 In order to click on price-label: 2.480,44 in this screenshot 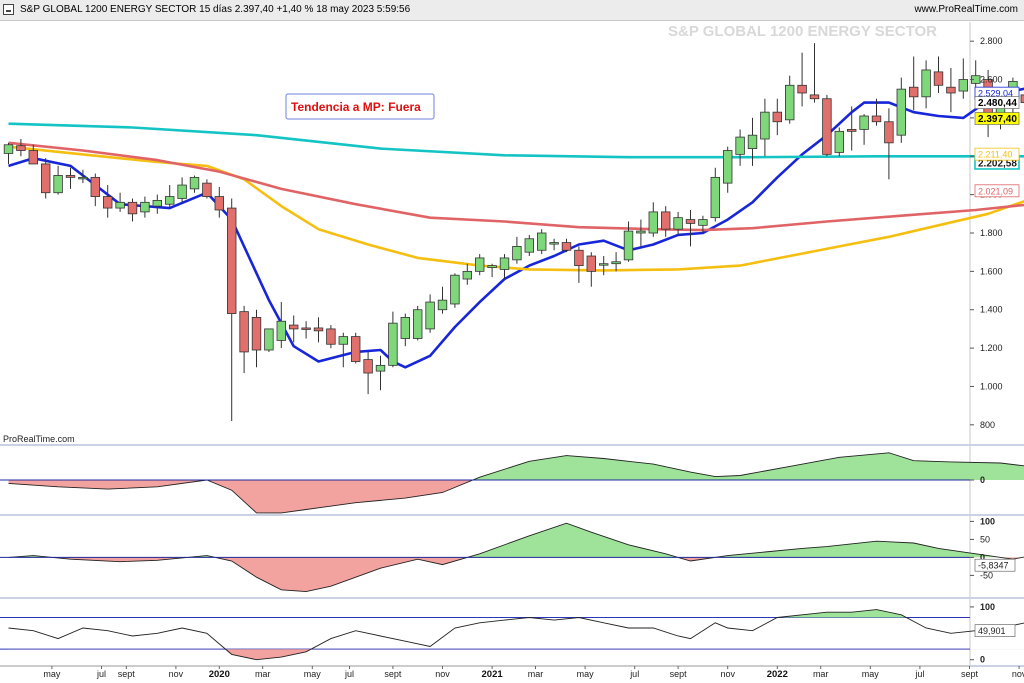, I will do `click(997, 103)`.